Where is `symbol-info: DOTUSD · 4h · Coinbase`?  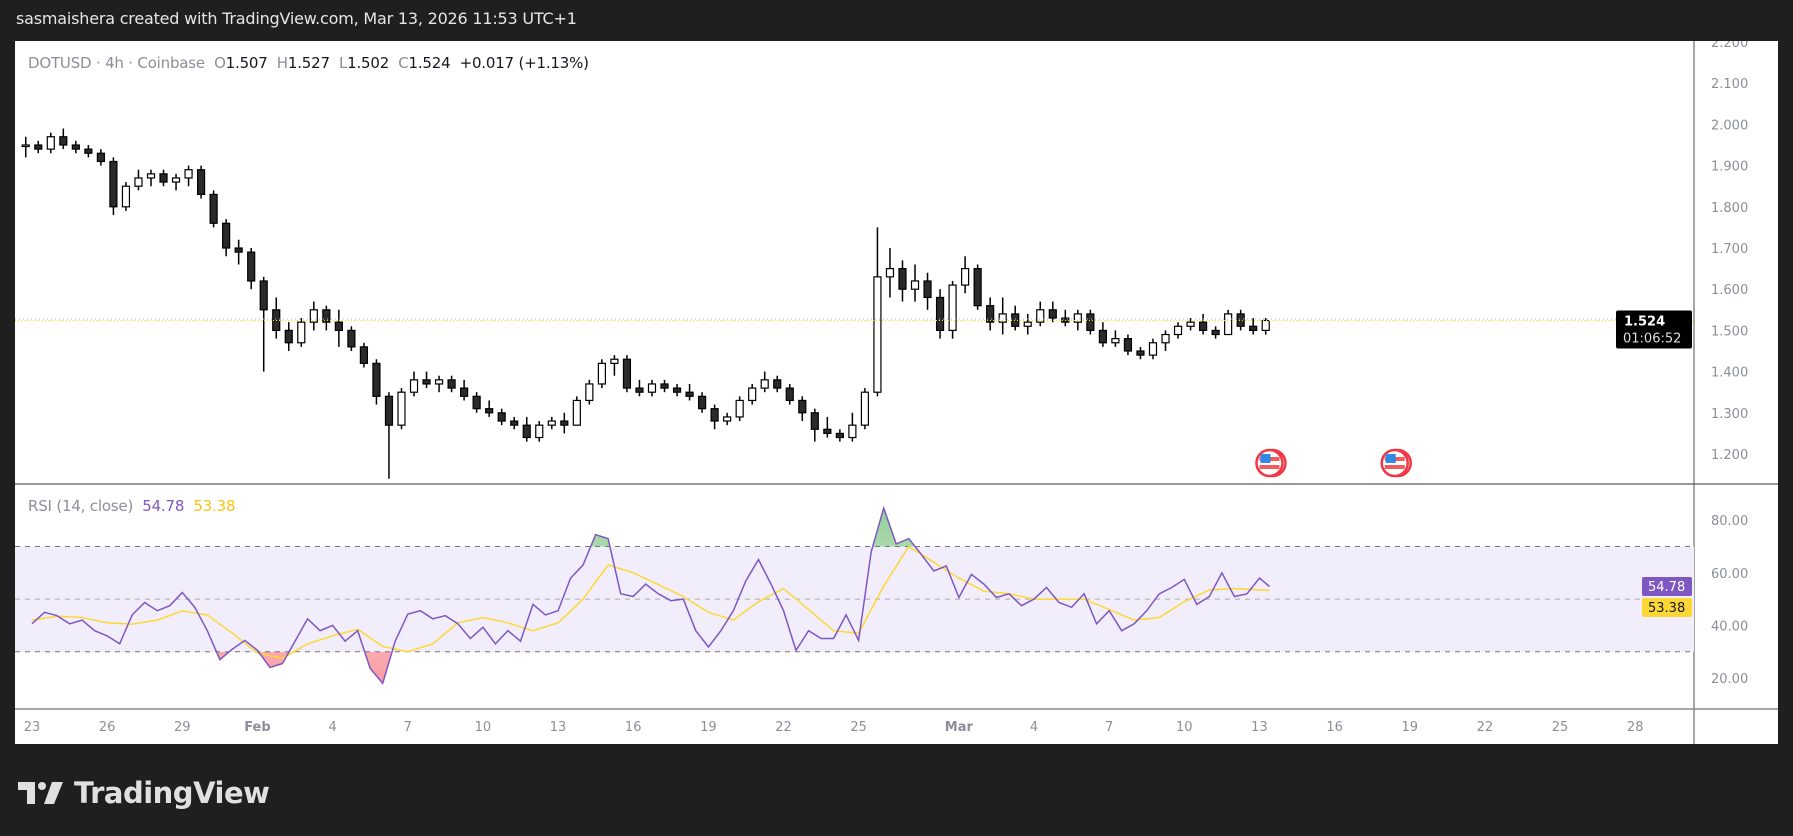 symbol-info: DOTUSD · 4h · Coinbase is located at coordinates (116, 63).